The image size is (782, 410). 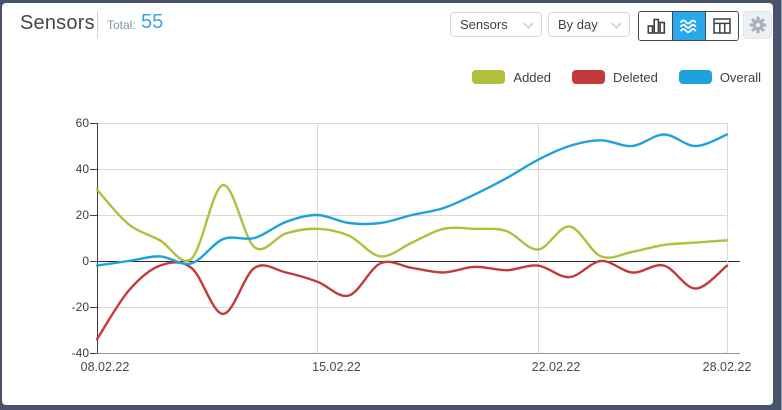 What do you see at coordinates (82, 215) in the screenshot?
I see `y-axis-label: 20` at bounding box center [82, 215].